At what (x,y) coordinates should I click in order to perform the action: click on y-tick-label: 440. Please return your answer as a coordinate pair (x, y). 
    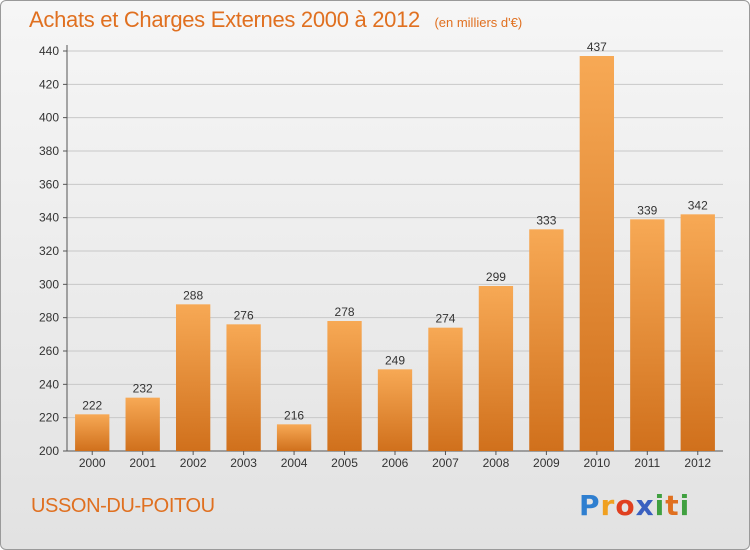
    Looking at the image, I should click on (49, 51).